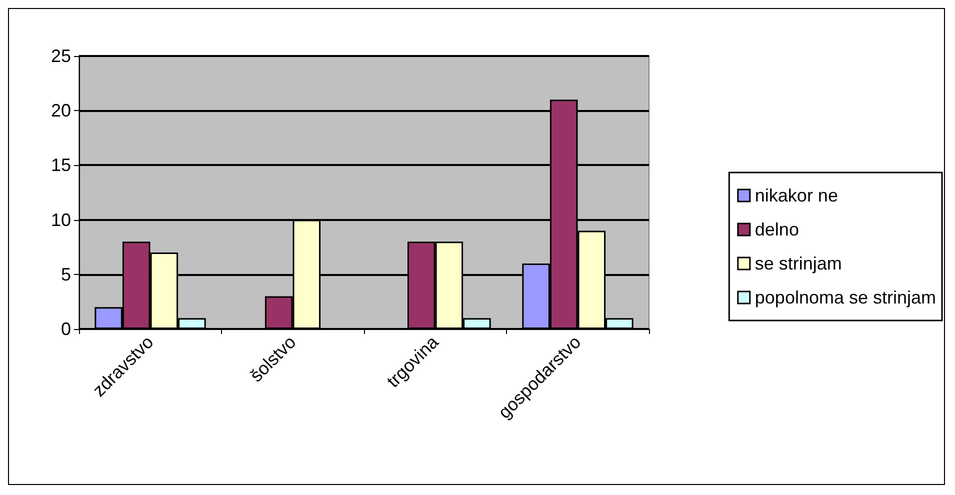 The image size is (955, 495). What do you see at coordinates (65, 274) in the screenshot?
I see `y-tick-label: 5` at bounding box center [65, 274].